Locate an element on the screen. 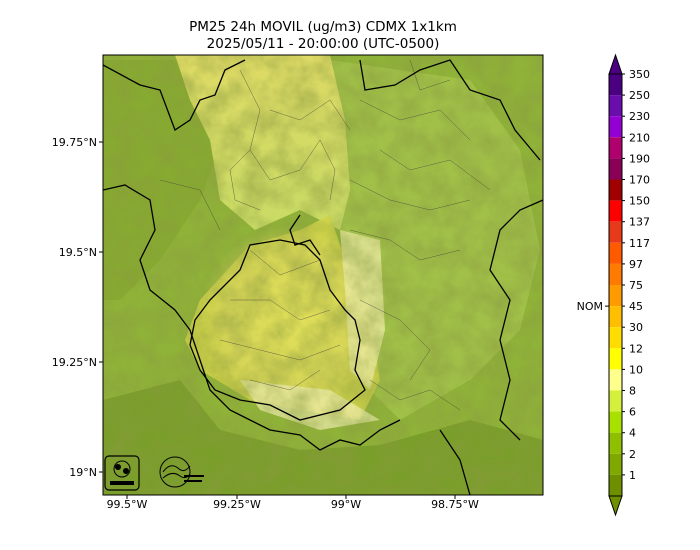 This screenshot has height=550, width=700. colorbar-label: 1 is located at coordinates (632, 475).